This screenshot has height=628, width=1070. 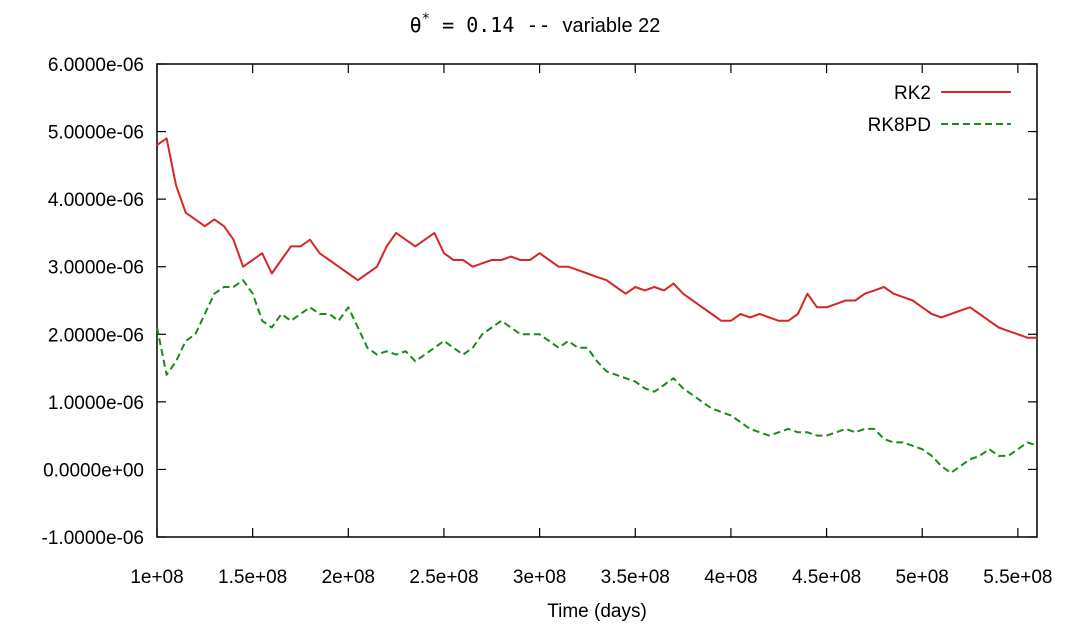 I want to click on y-tick-label: 2.0000e-06, so click(x=96, y=335).